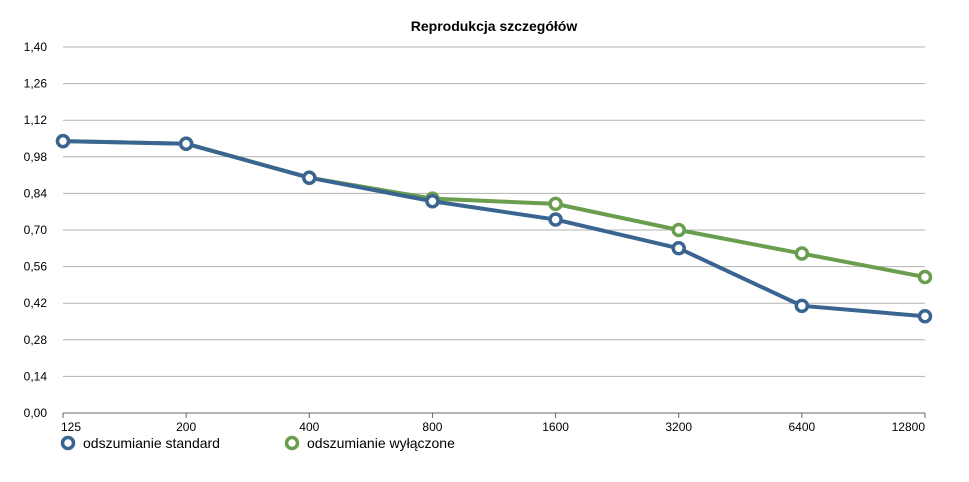 This screenshot has width=969, height=482. What do you see at coordinates (678, 427) in the screenshot?
I see `x-tick-label: 3200` at bounding box center [678, 427].